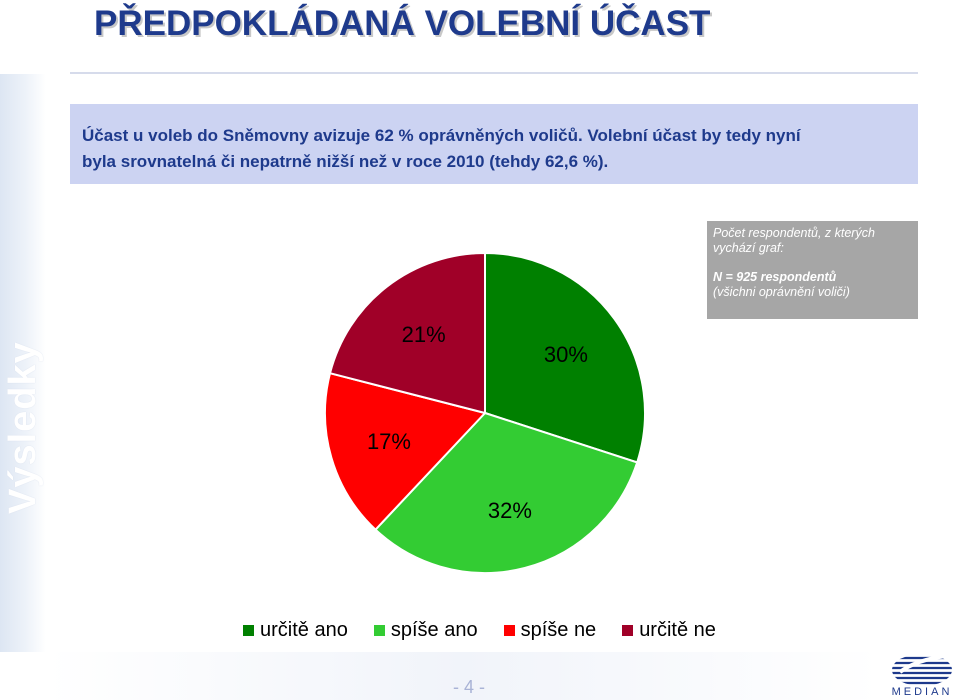 The height and width of the screenshot is (700, 960). I want to click on median-logo: MEDIAN, so click(922, 674).